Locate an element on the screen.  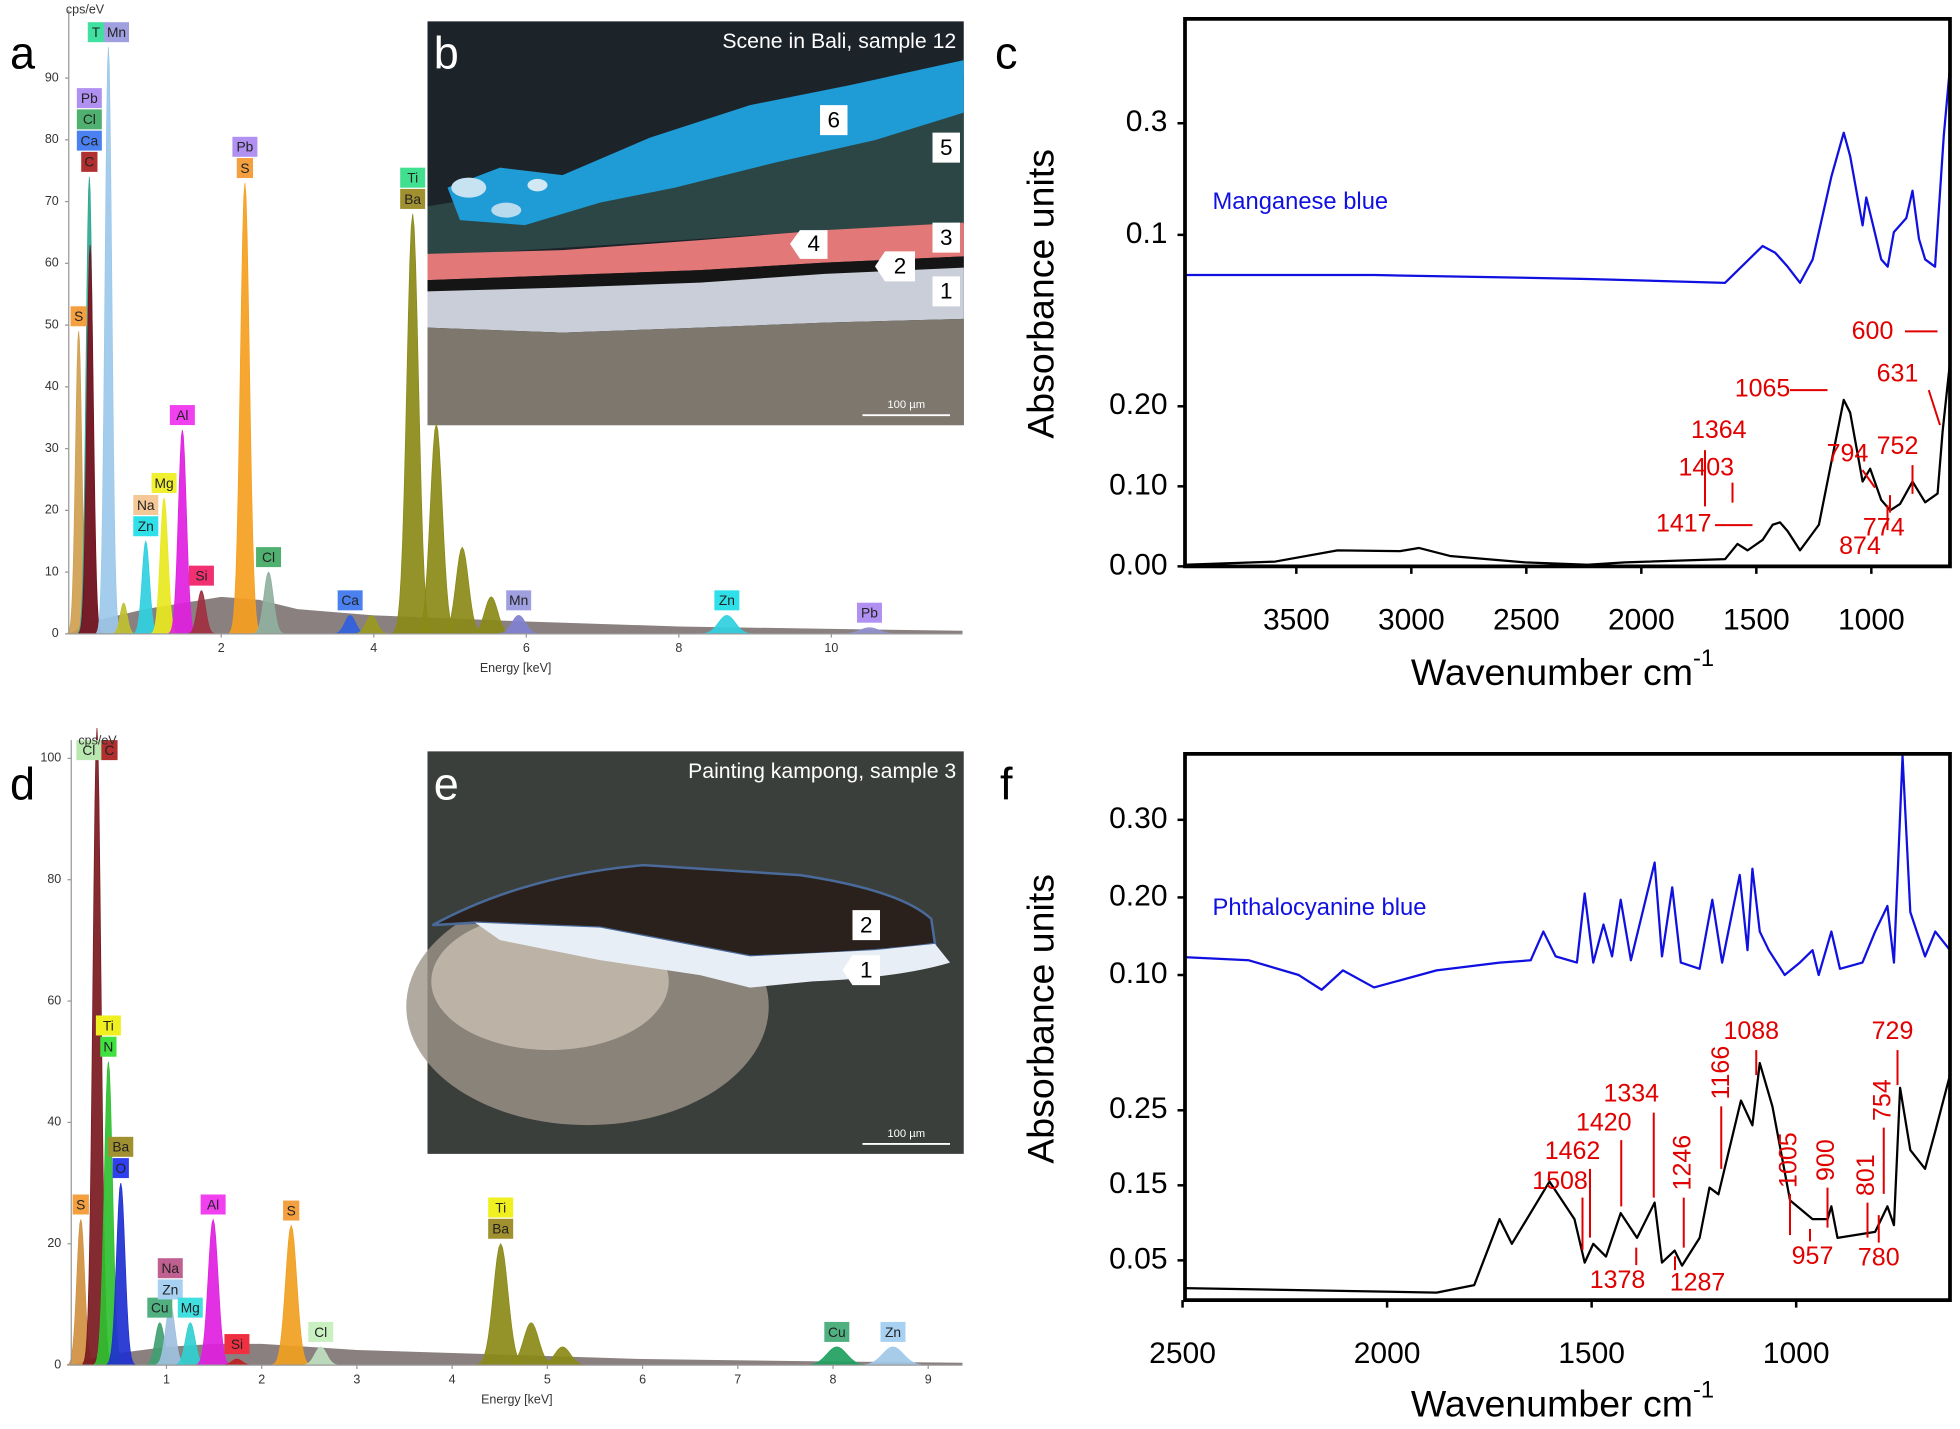
y-tick-label: 0.20 is located at coordinates (1138, 404).